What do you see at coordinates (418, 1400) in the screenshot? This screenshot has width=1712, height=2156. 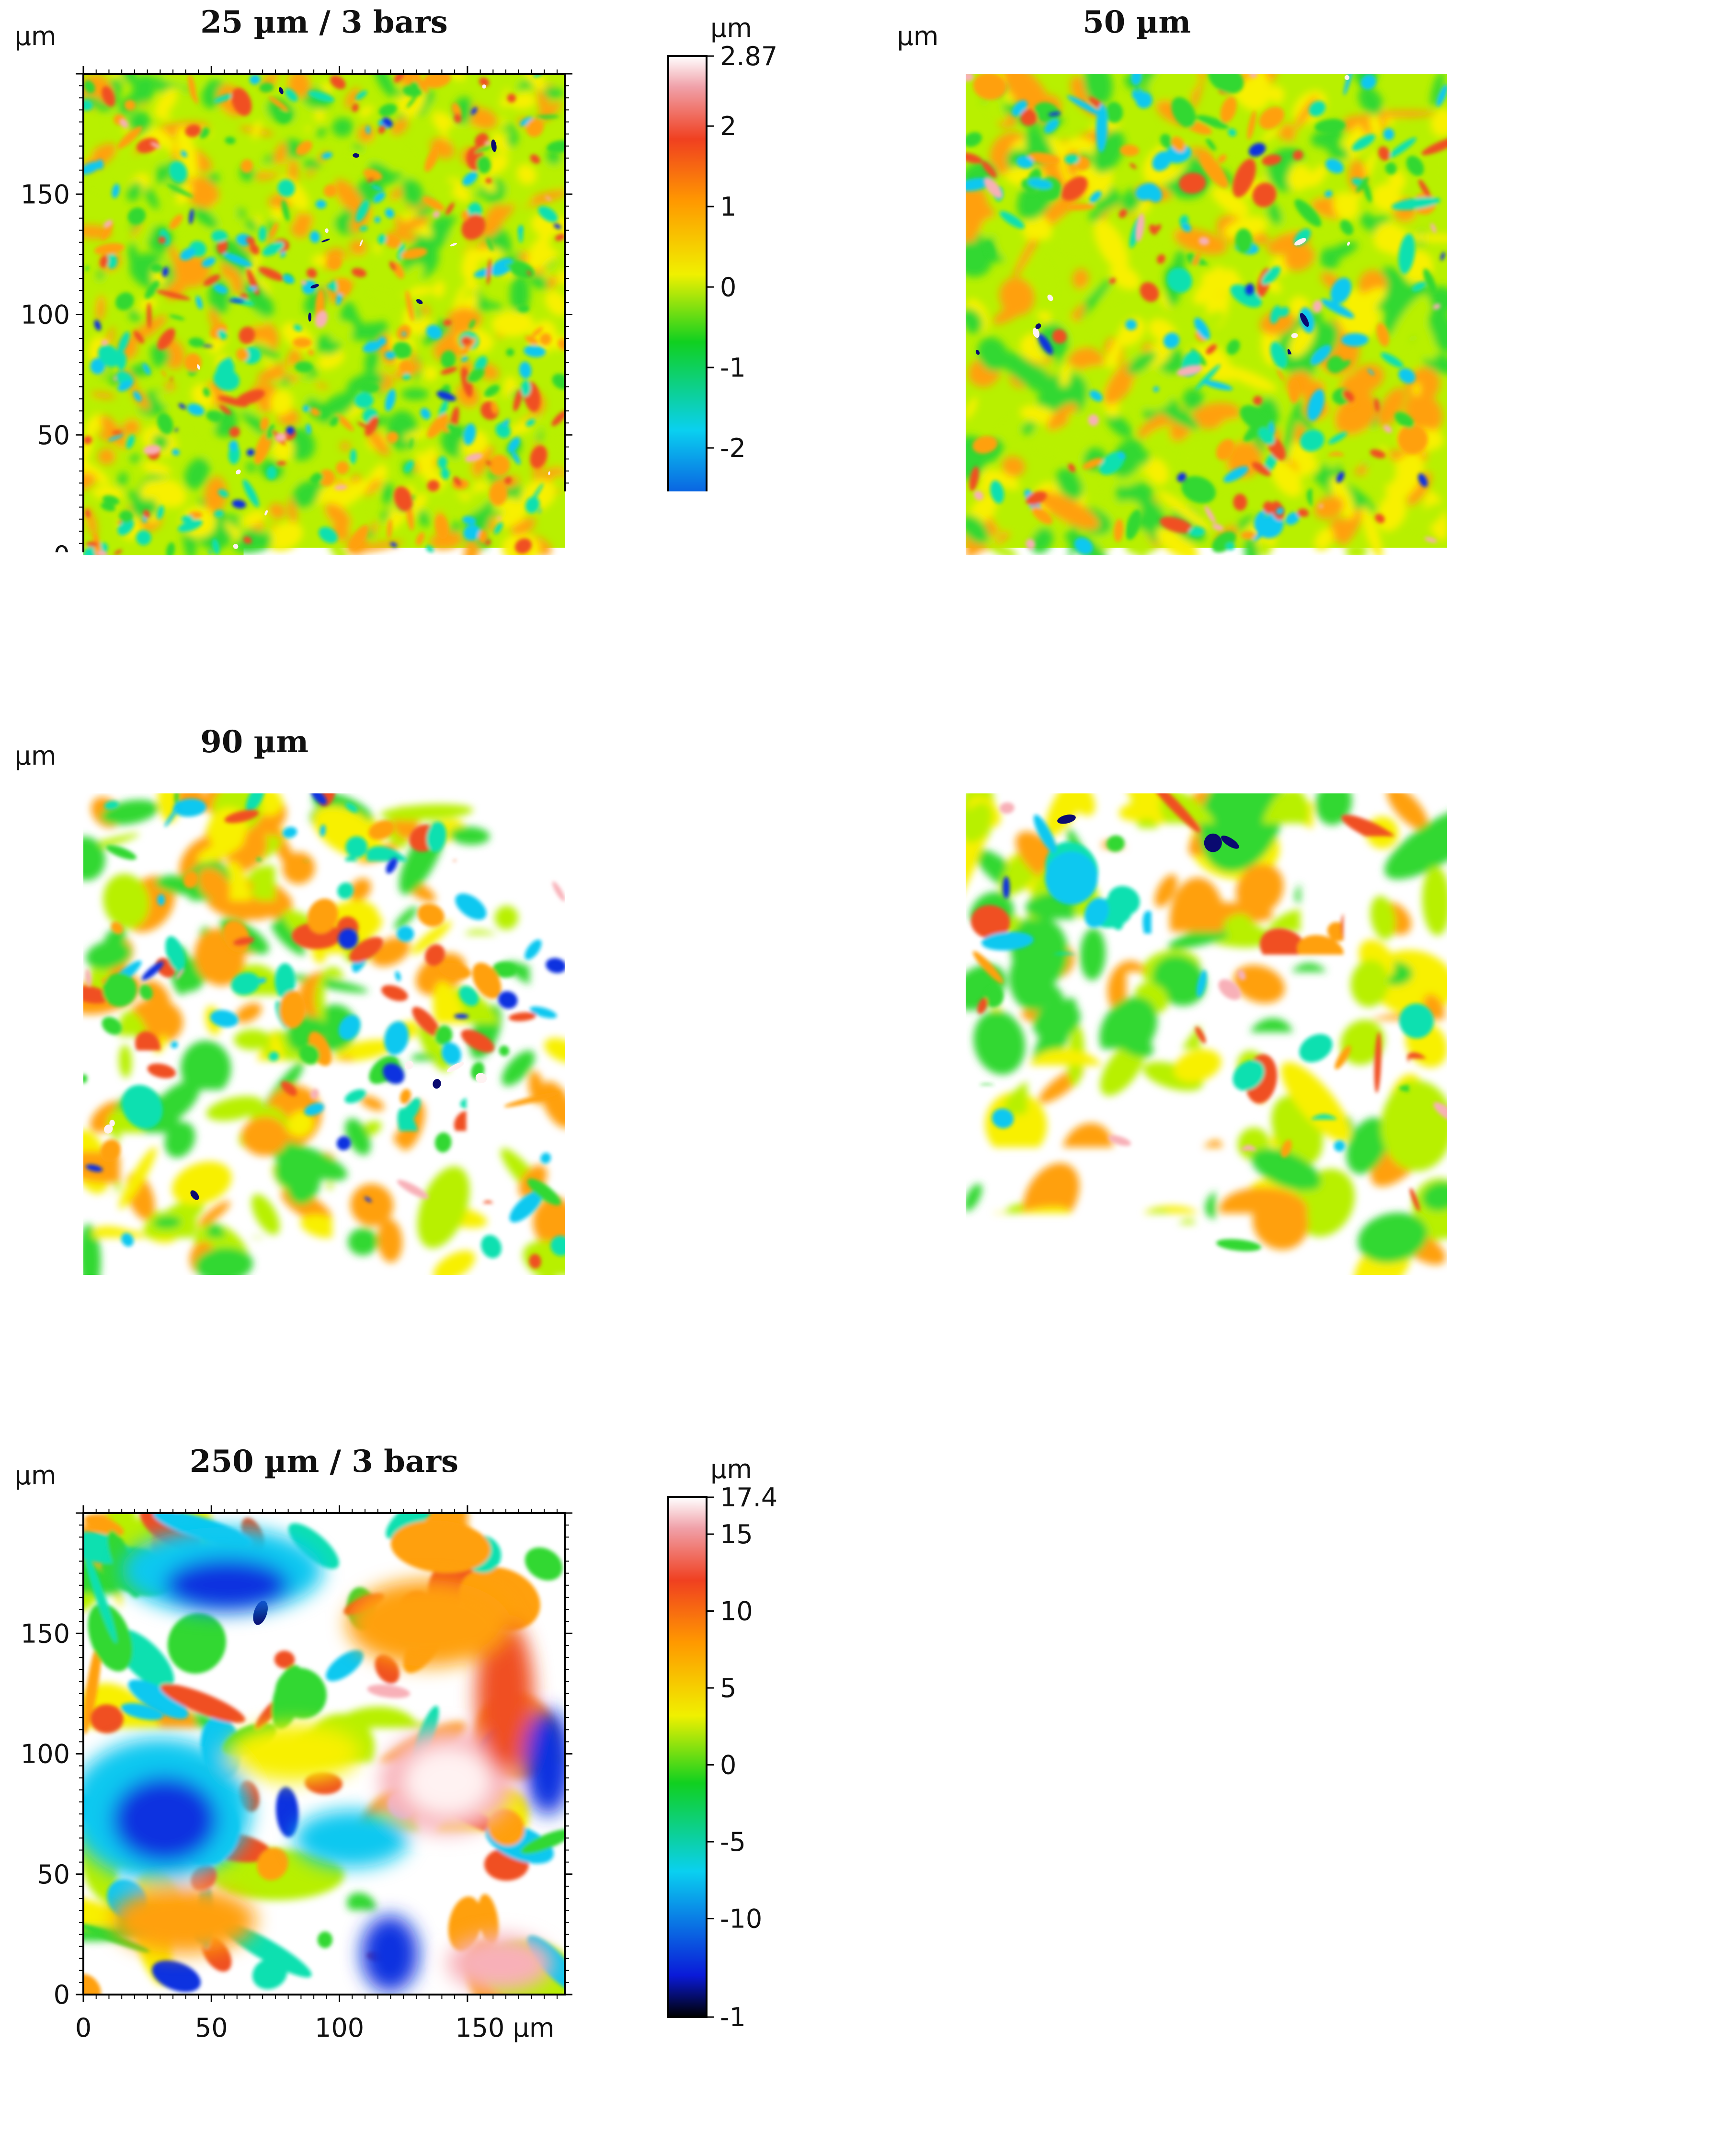 I see `caption-letter: c` at bounding box center [418, 1400].